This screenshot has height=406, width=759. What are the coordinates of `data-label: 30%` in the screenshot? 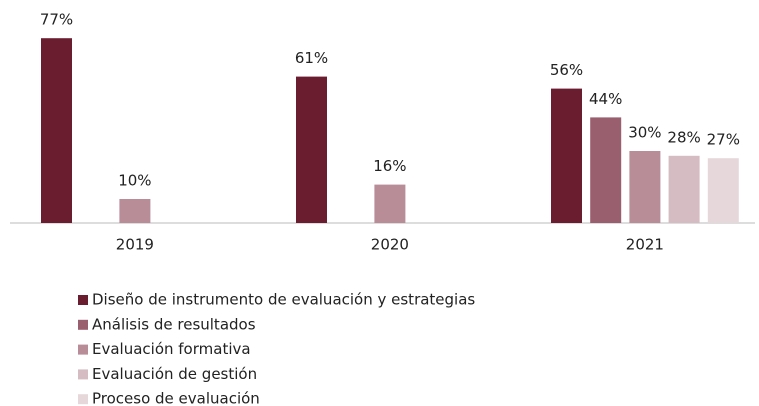 It's located at (644, 133).